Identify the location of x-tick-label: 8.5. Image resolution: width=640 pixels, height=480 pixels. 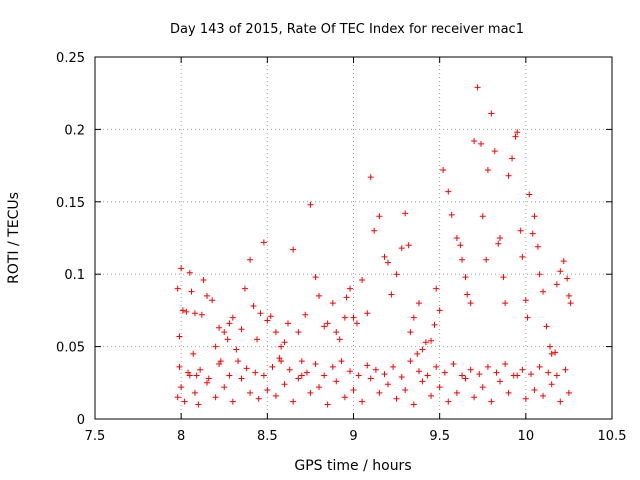
(267, 436).